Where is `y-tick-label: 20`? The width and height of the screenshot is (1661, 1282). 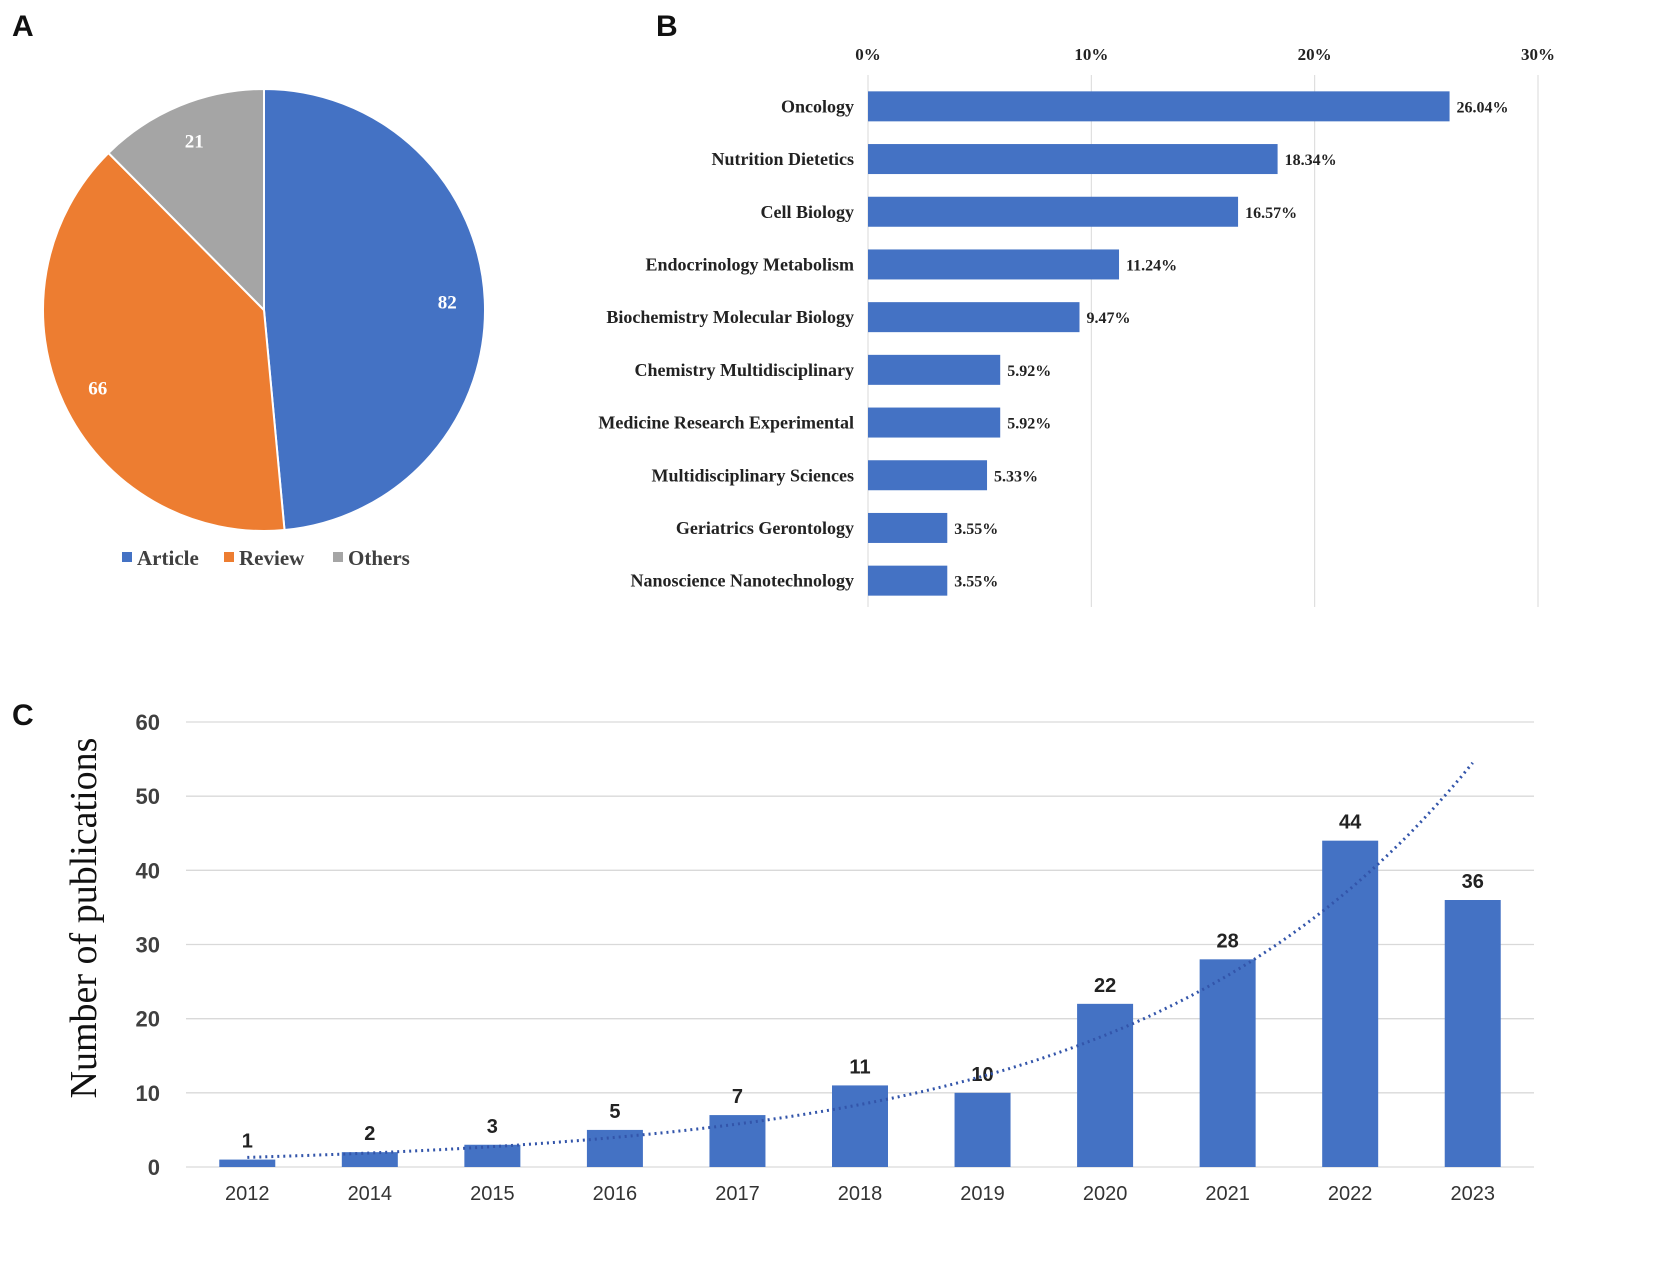 y-tick-label: 20 is located at coordinates (148, 1019).